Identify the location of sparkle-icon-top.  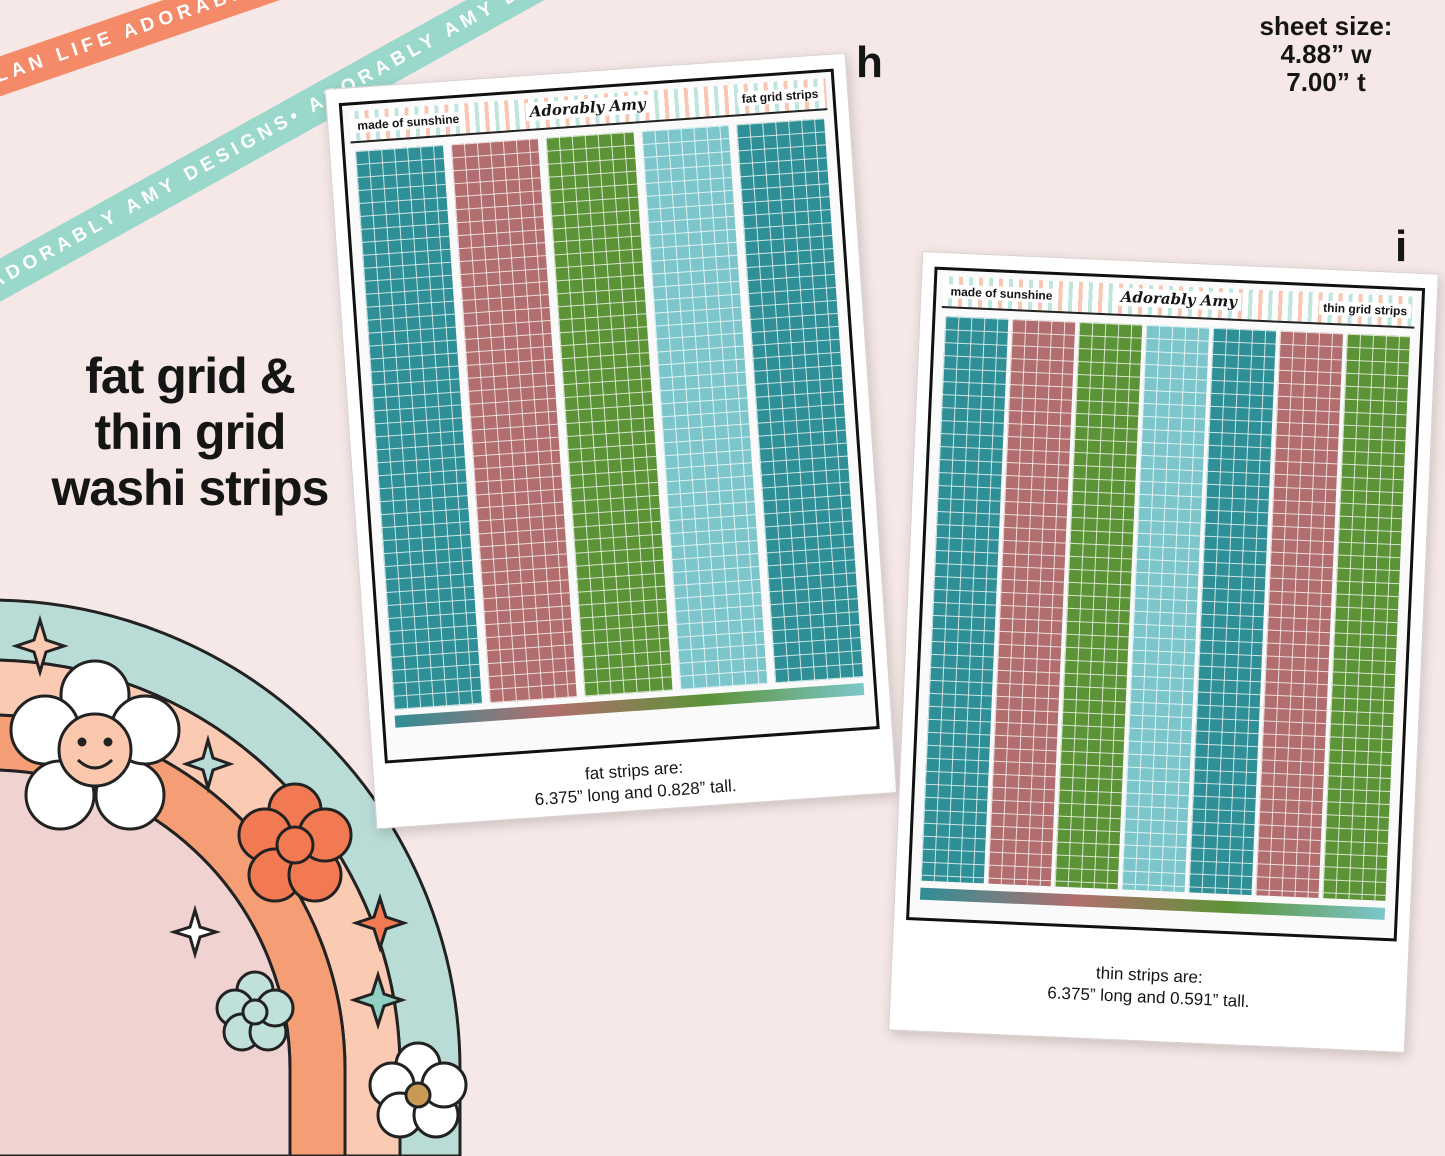
(40, 646).